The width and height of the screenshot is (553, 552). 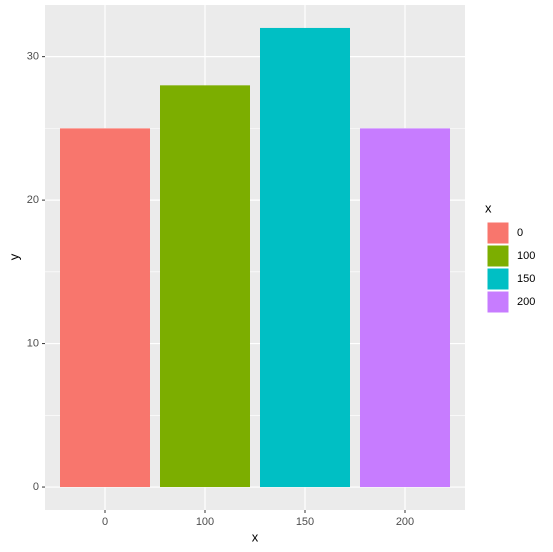 I want to click on y-tick-label: 30, so click(x=33, y=57).